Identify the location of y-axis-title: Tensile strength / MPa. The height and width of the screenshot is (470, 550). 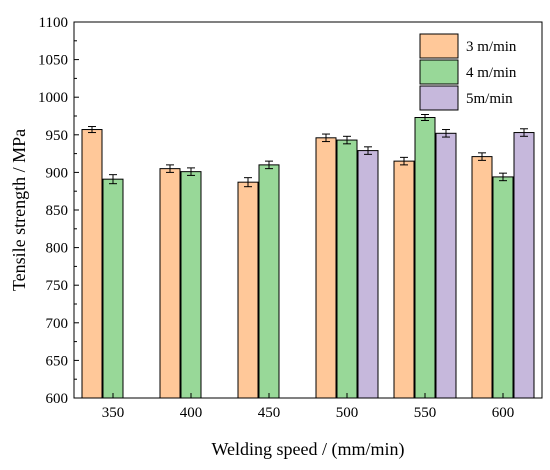
(19, 210).